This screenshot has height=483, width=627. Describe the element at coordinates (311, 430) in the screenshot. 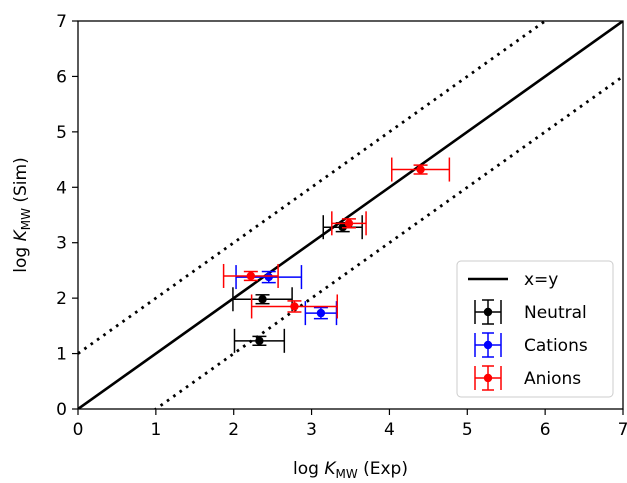

I see `x-tick-label: 3` at that location.